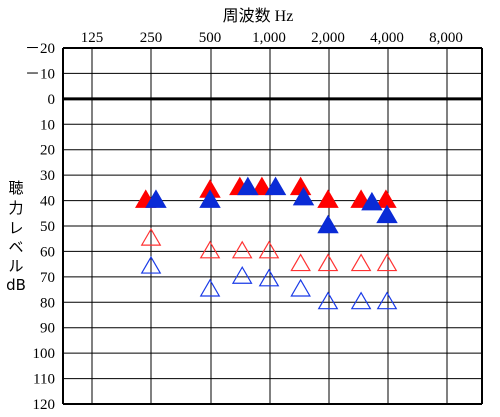 This screenshot has width=500, height=417. I want to click on y-axis-label-part: ル, so click(15, 266).